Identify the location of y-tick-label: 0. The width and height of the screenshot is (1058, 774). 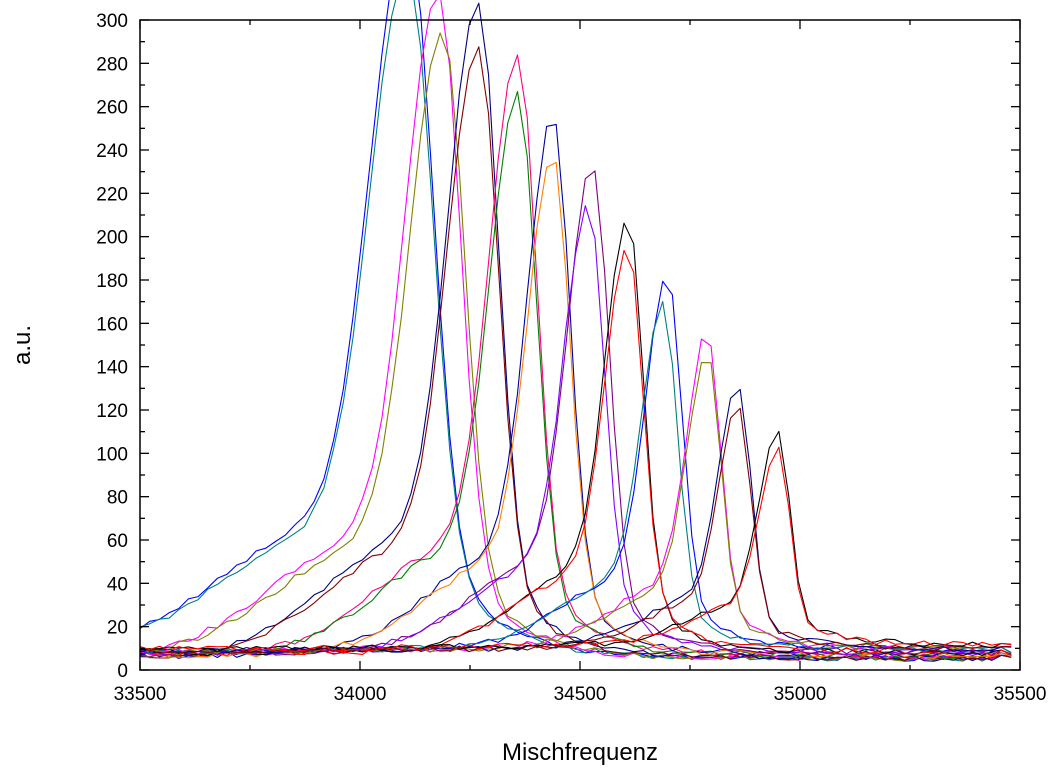
(122, 671).